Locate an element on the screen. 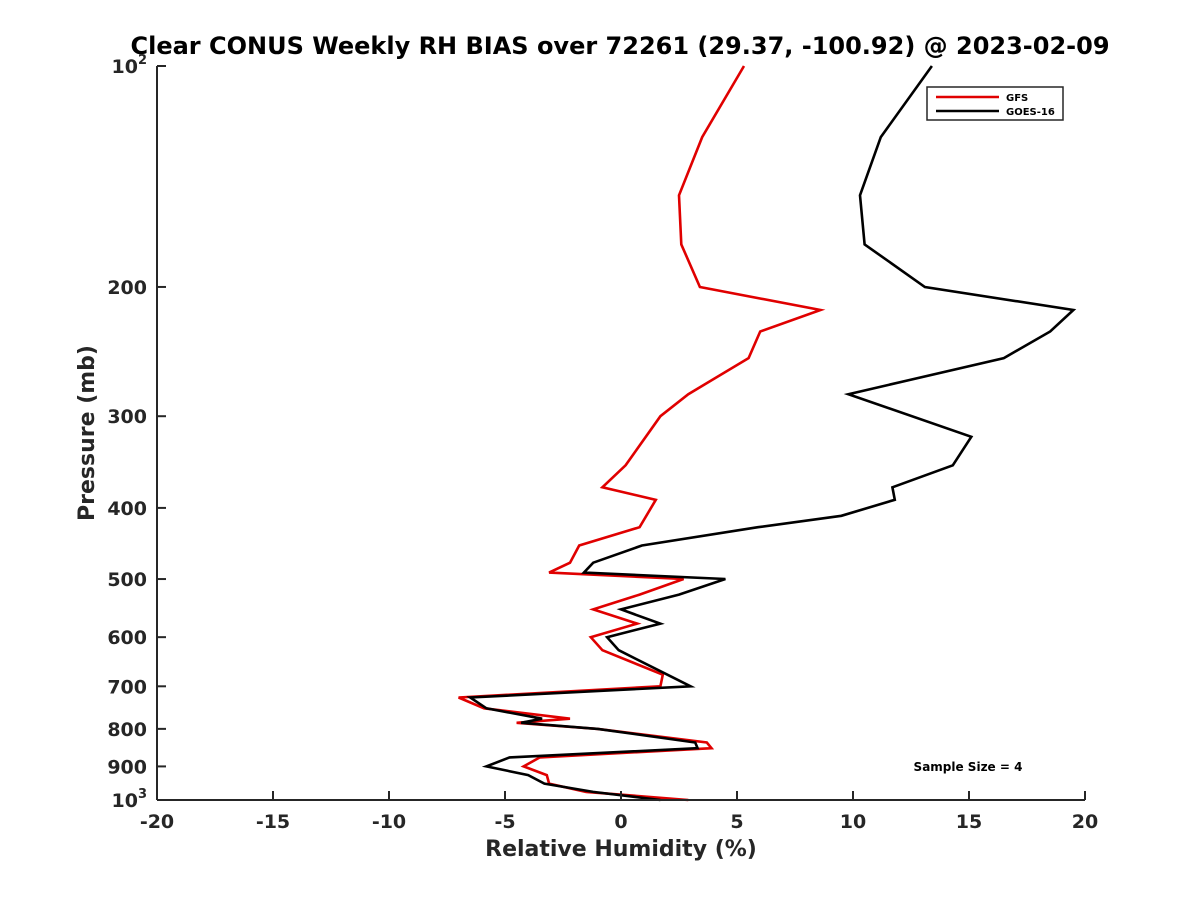 The image size is (1200, 900). y-tick-label: 10³ is located at coordinates (130, 799).